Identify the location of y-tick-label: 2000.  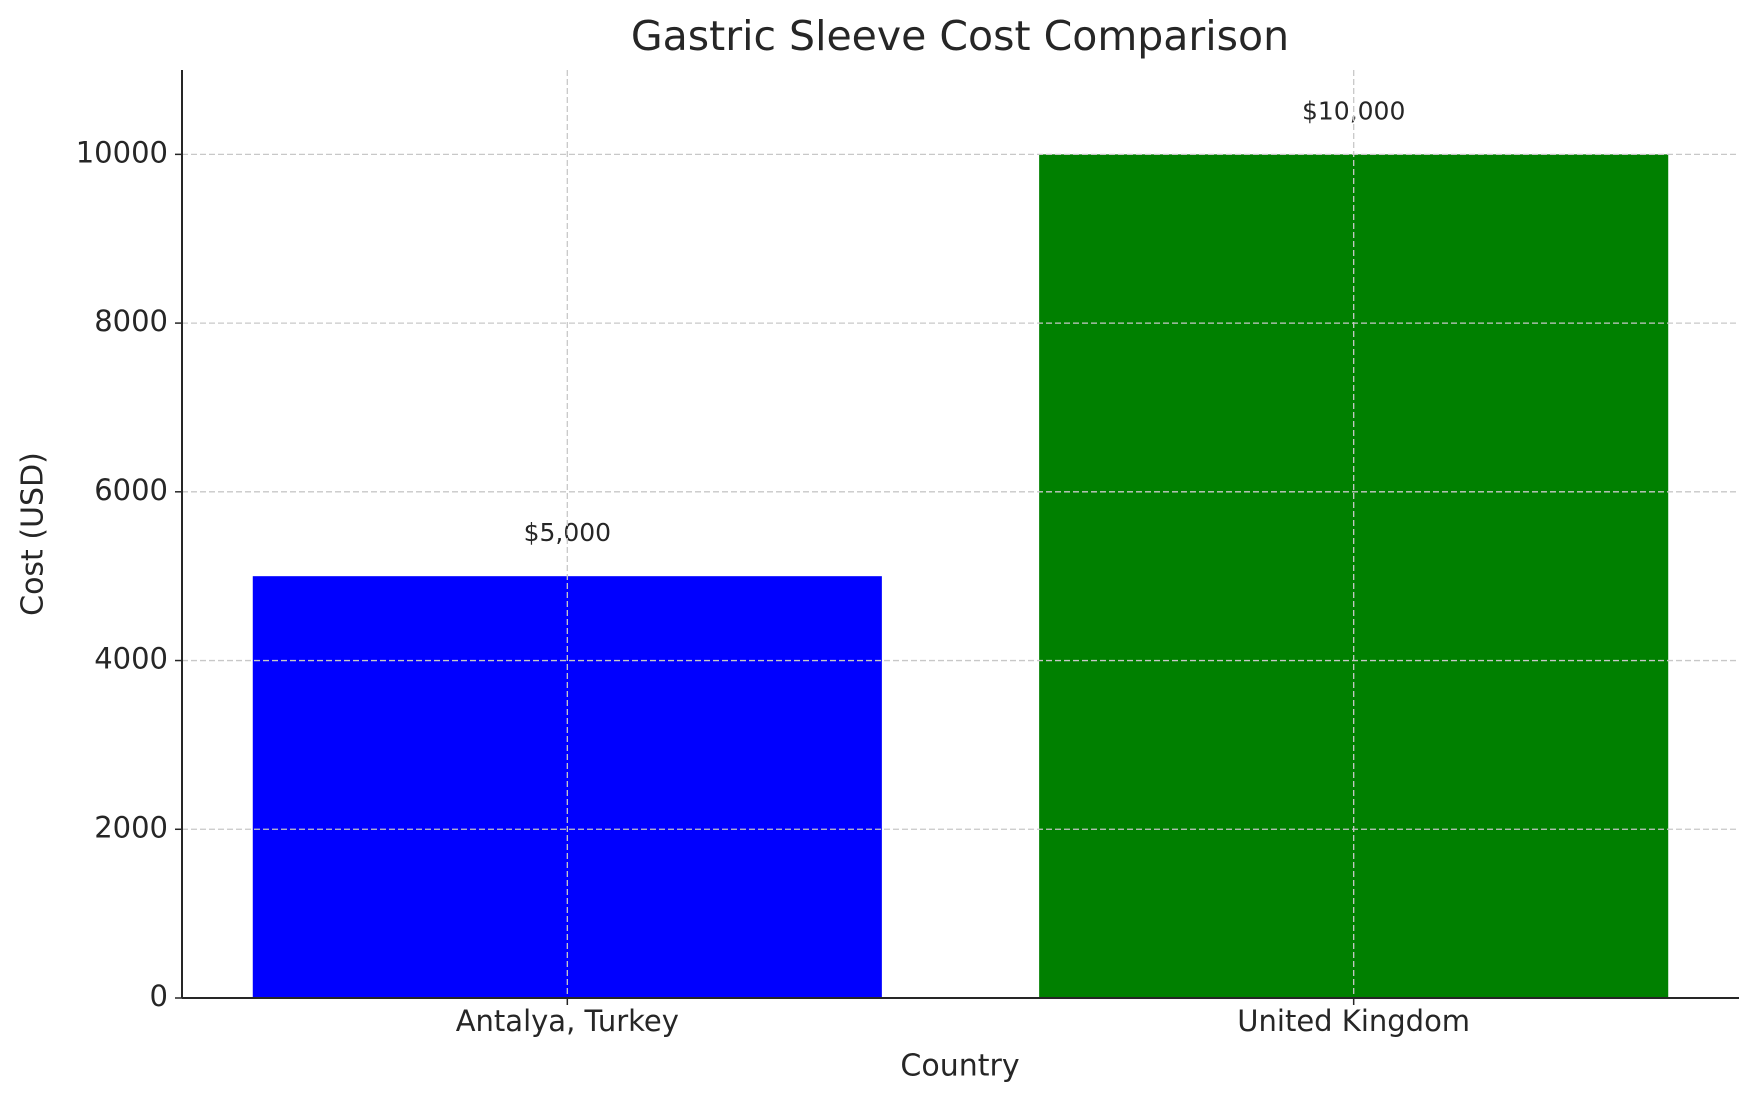
(131, 827).